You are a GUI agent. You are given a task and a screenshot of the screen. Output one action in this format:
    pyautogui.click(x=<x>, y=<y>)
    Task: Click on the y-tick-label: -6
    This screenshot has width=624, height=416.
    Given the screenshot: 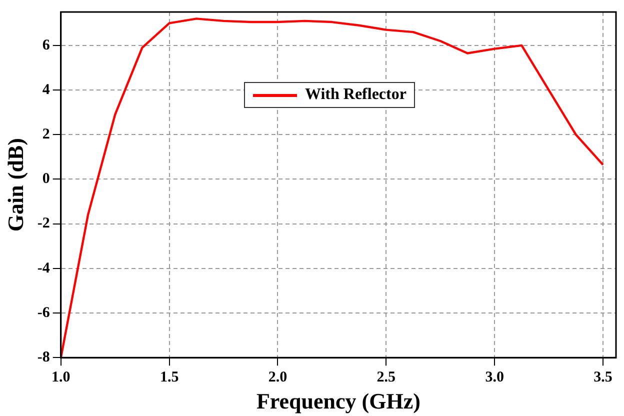 What is the action you would take?
    pyautogui.click(x=43, y=312)
    